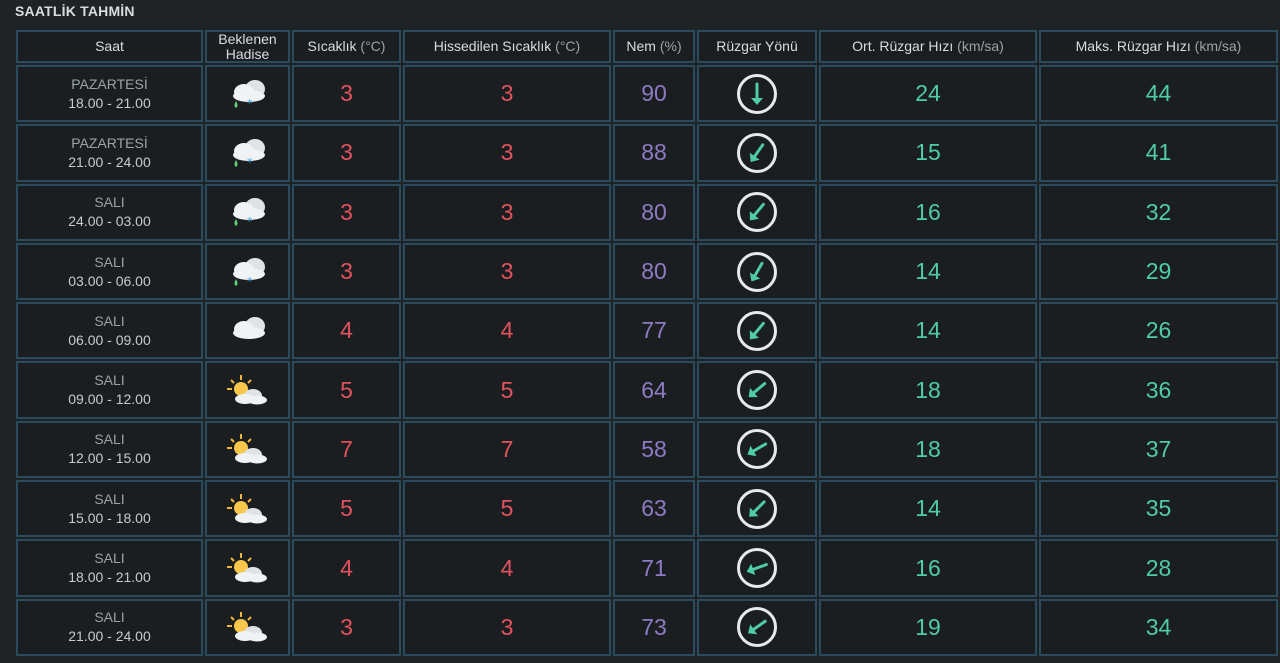  Describe the element at coordinates (654, 390) in the screenshot. I see `row-humidity: 64` at that location.